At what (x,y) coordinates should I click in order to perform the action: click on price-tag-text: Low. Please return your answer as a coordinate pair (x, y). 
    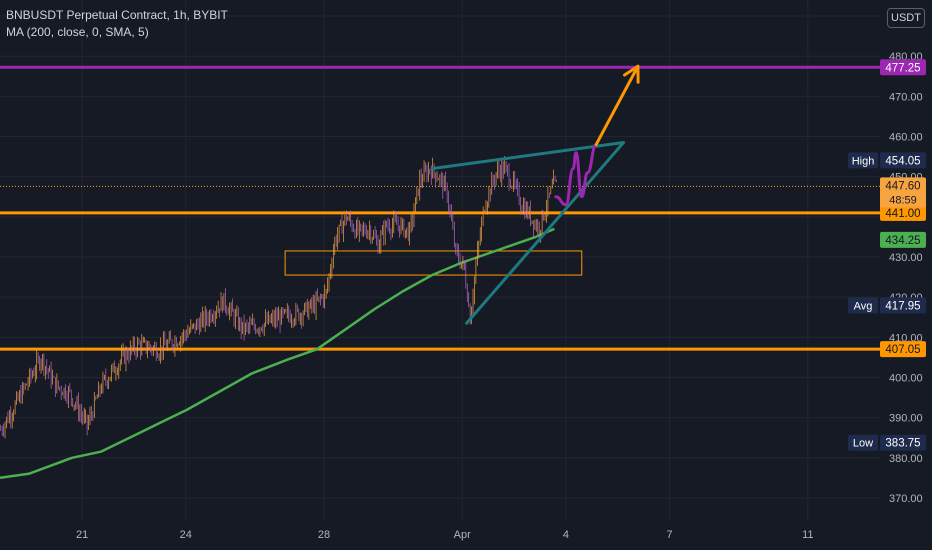
    Looking at the image, I should click on (863, 444).